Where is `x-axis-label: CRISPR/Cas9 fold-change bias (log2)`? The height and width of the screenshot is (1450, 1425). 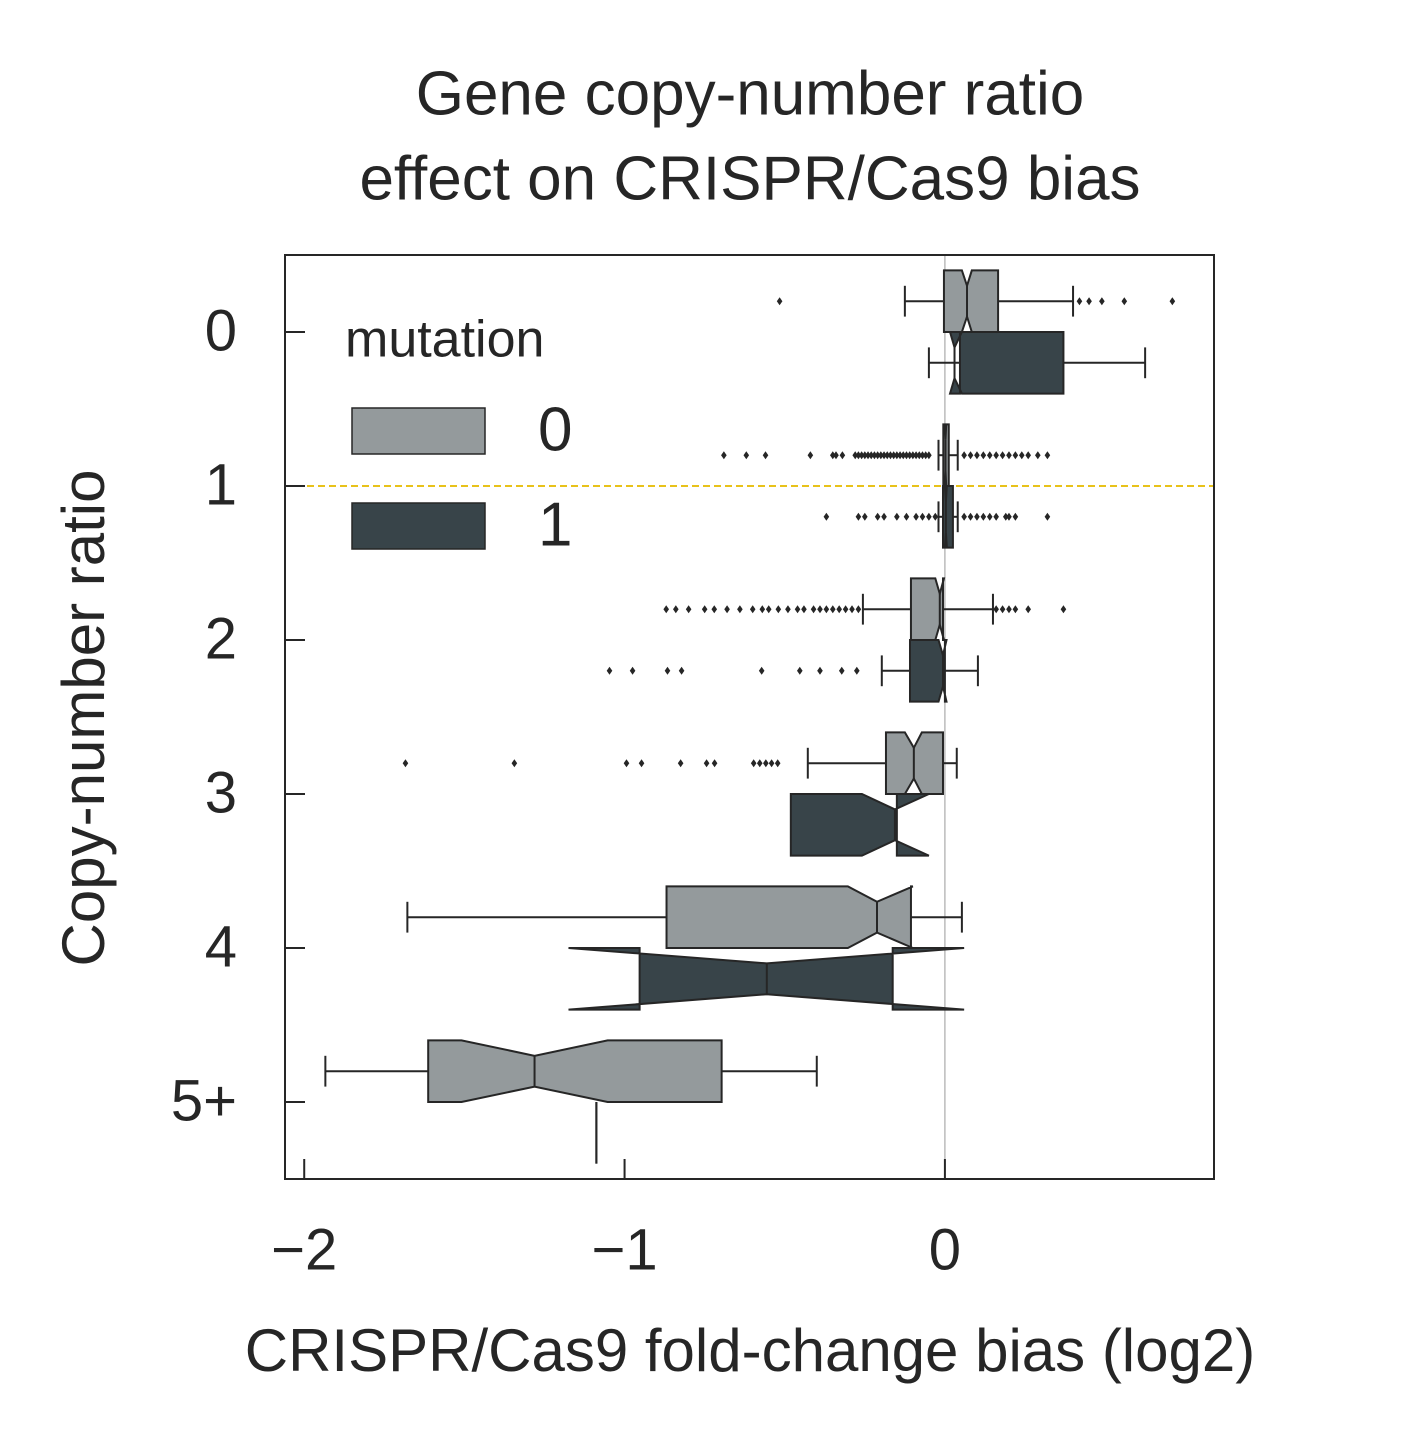
x-axis-label: CRISPR/Cas9 fold-change bias (log2) is located at coordinates (750, 1350).